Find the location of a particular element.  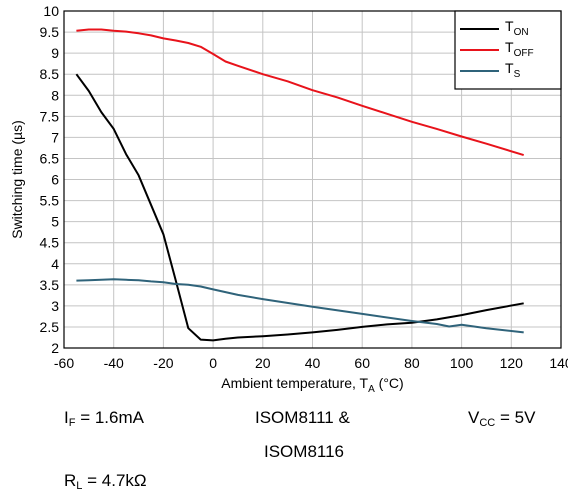

series-line-s is located at coordinates (300, 306).